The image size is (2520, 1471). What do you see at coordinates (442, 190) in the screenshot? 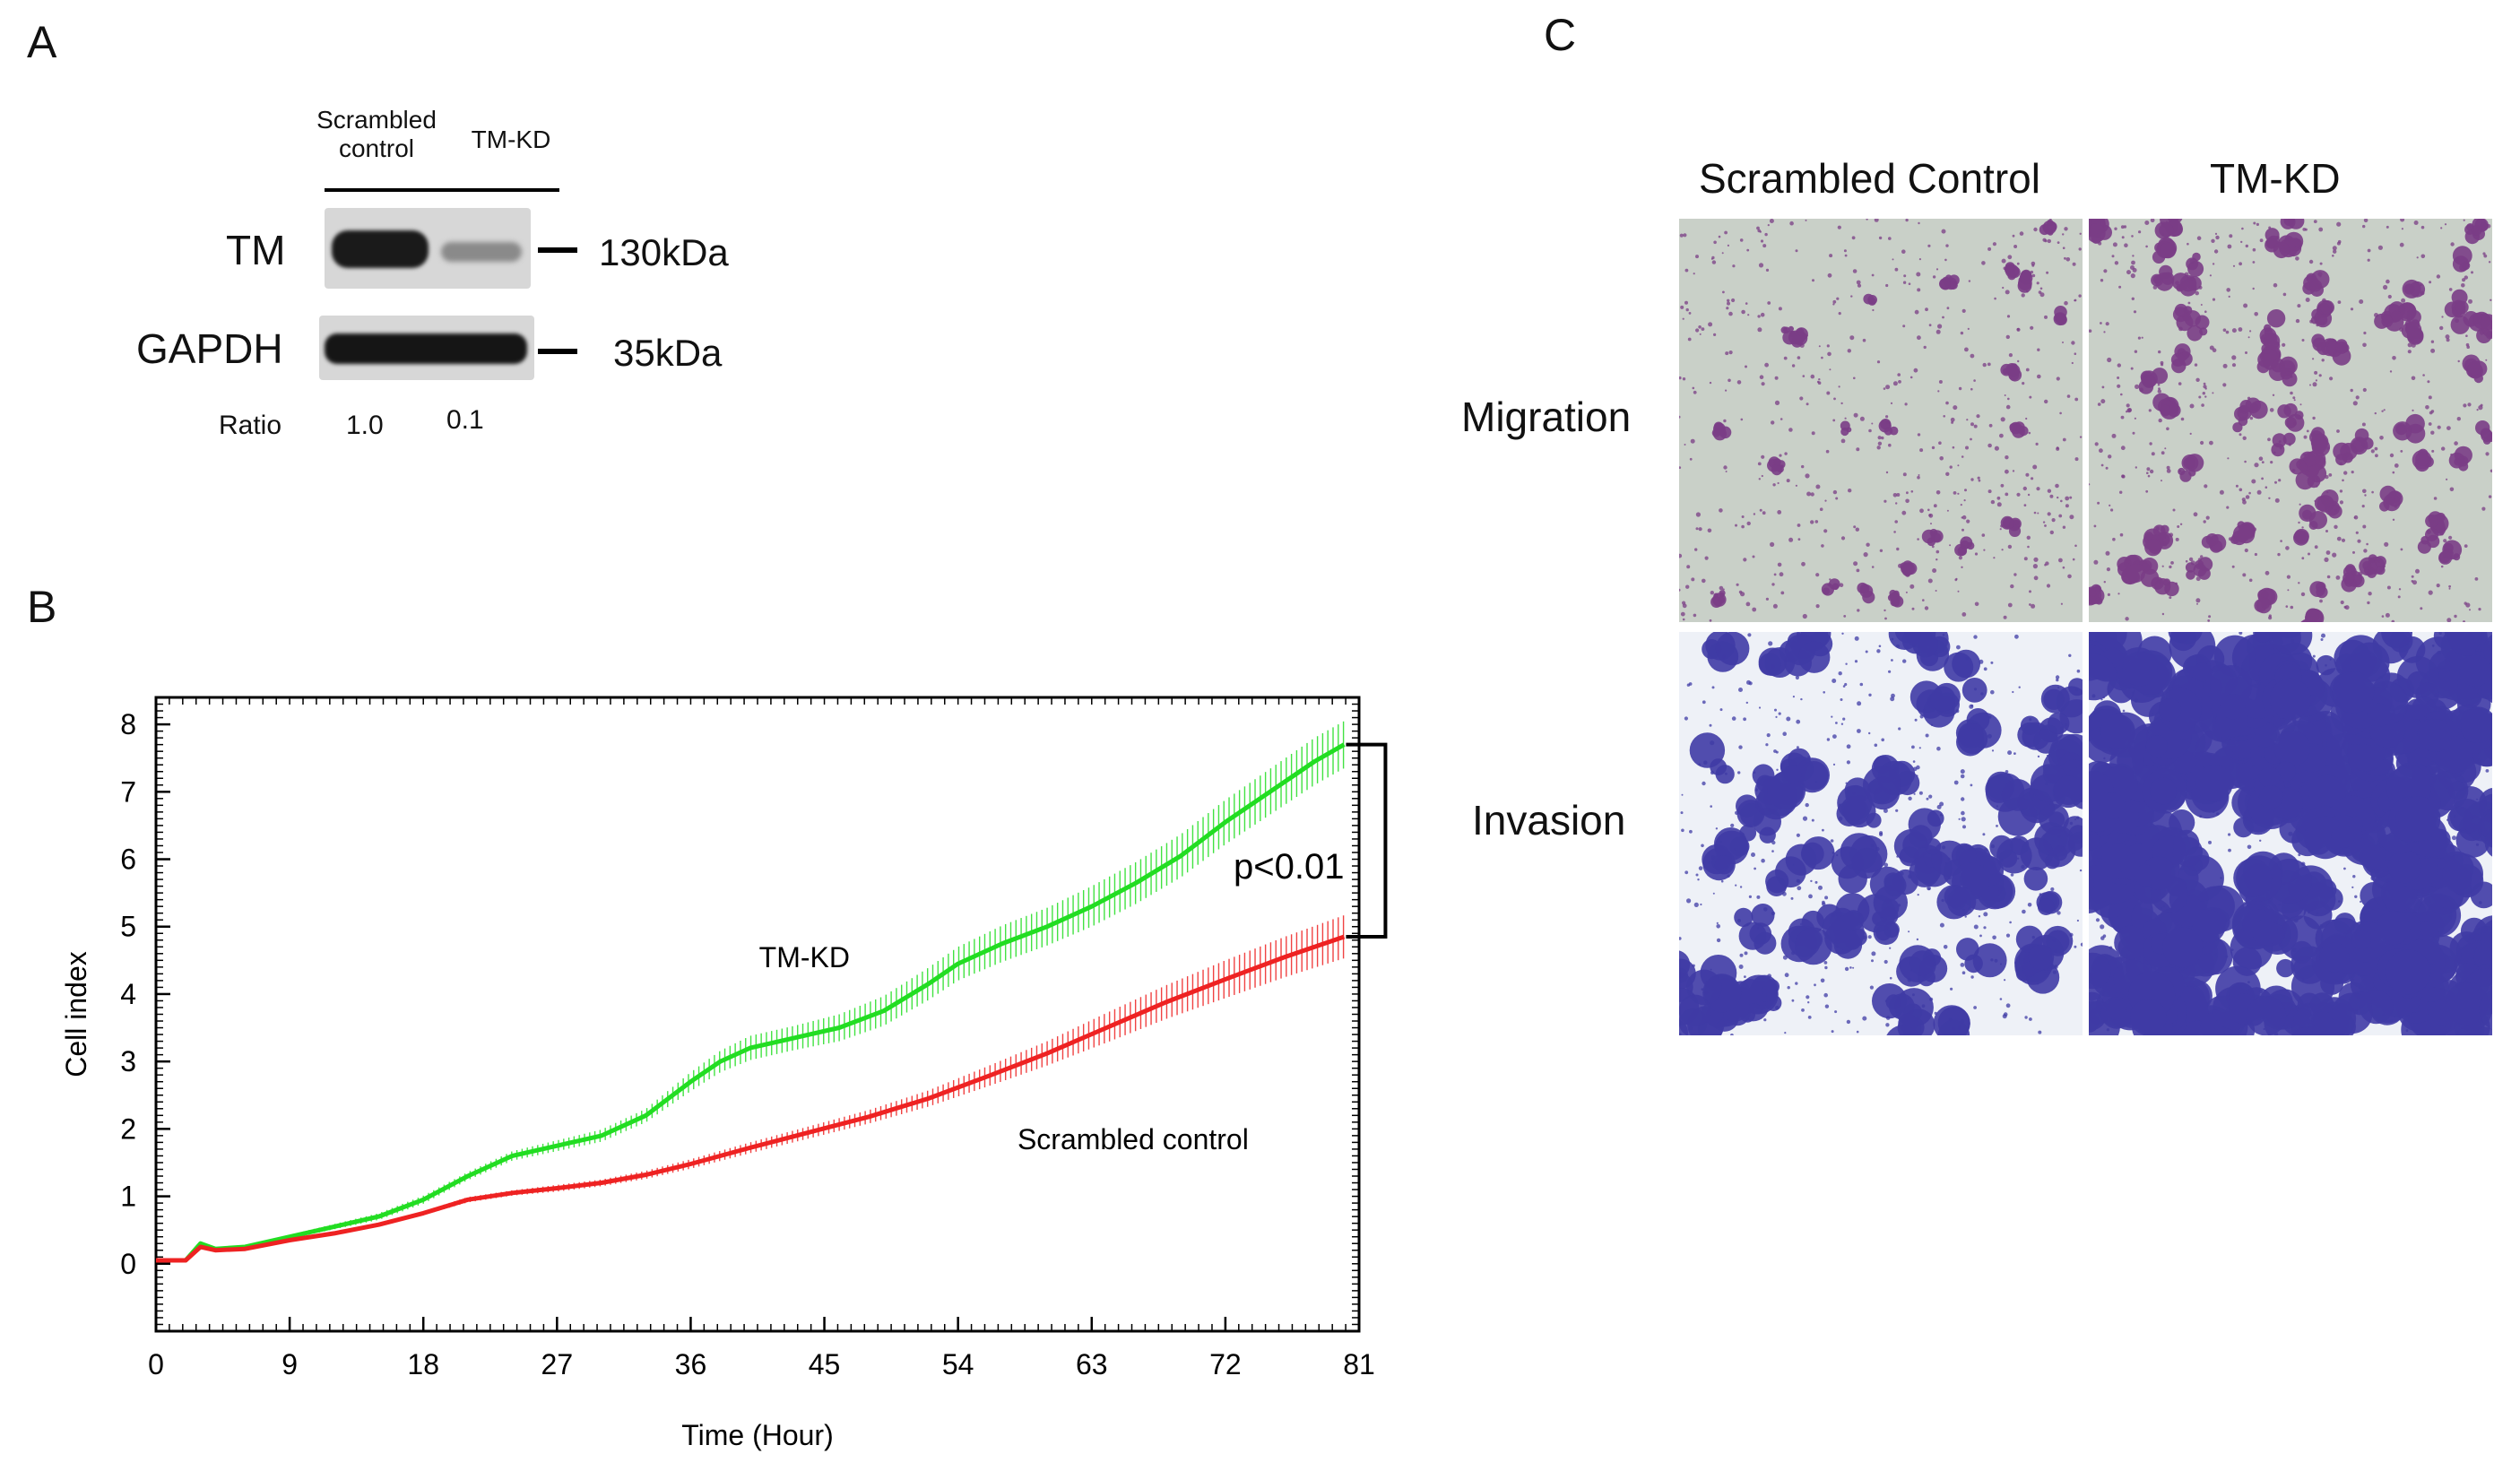
I see `lane-underline` at bounding box center [442, 190].